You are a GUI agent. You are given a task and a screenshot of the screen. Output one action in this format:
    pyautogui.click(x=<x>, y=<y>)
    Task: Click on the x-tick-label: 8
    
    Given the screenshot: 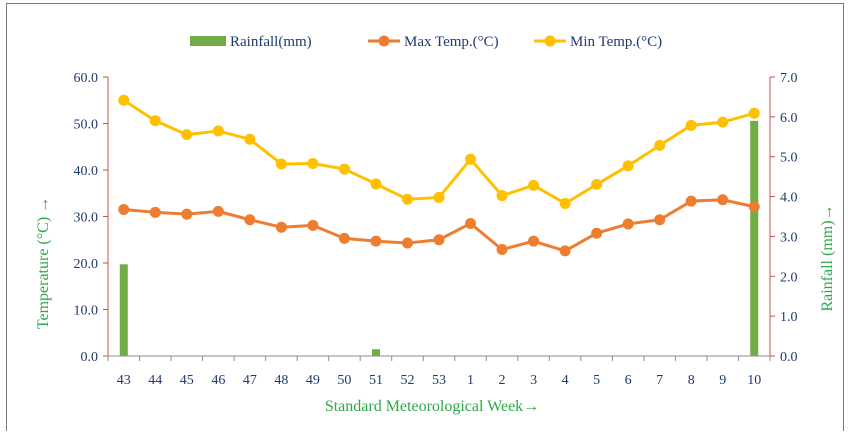 What is the action you would take?
    pyautogui.click(x=691, y=380)
    